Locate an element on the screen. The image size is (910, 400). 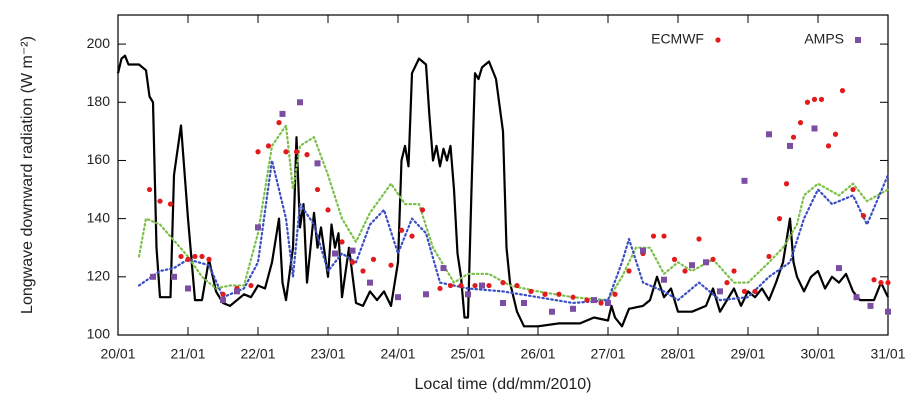
y-tick-label: 120 is located at coordinates (99, 276).